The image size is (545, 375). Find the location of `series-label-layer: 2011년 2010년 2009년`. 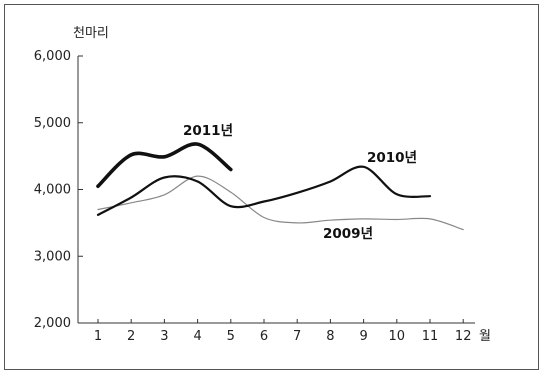

series-label-layer: 2011년 2010년 2009년 is located at coordinates (300, 182).